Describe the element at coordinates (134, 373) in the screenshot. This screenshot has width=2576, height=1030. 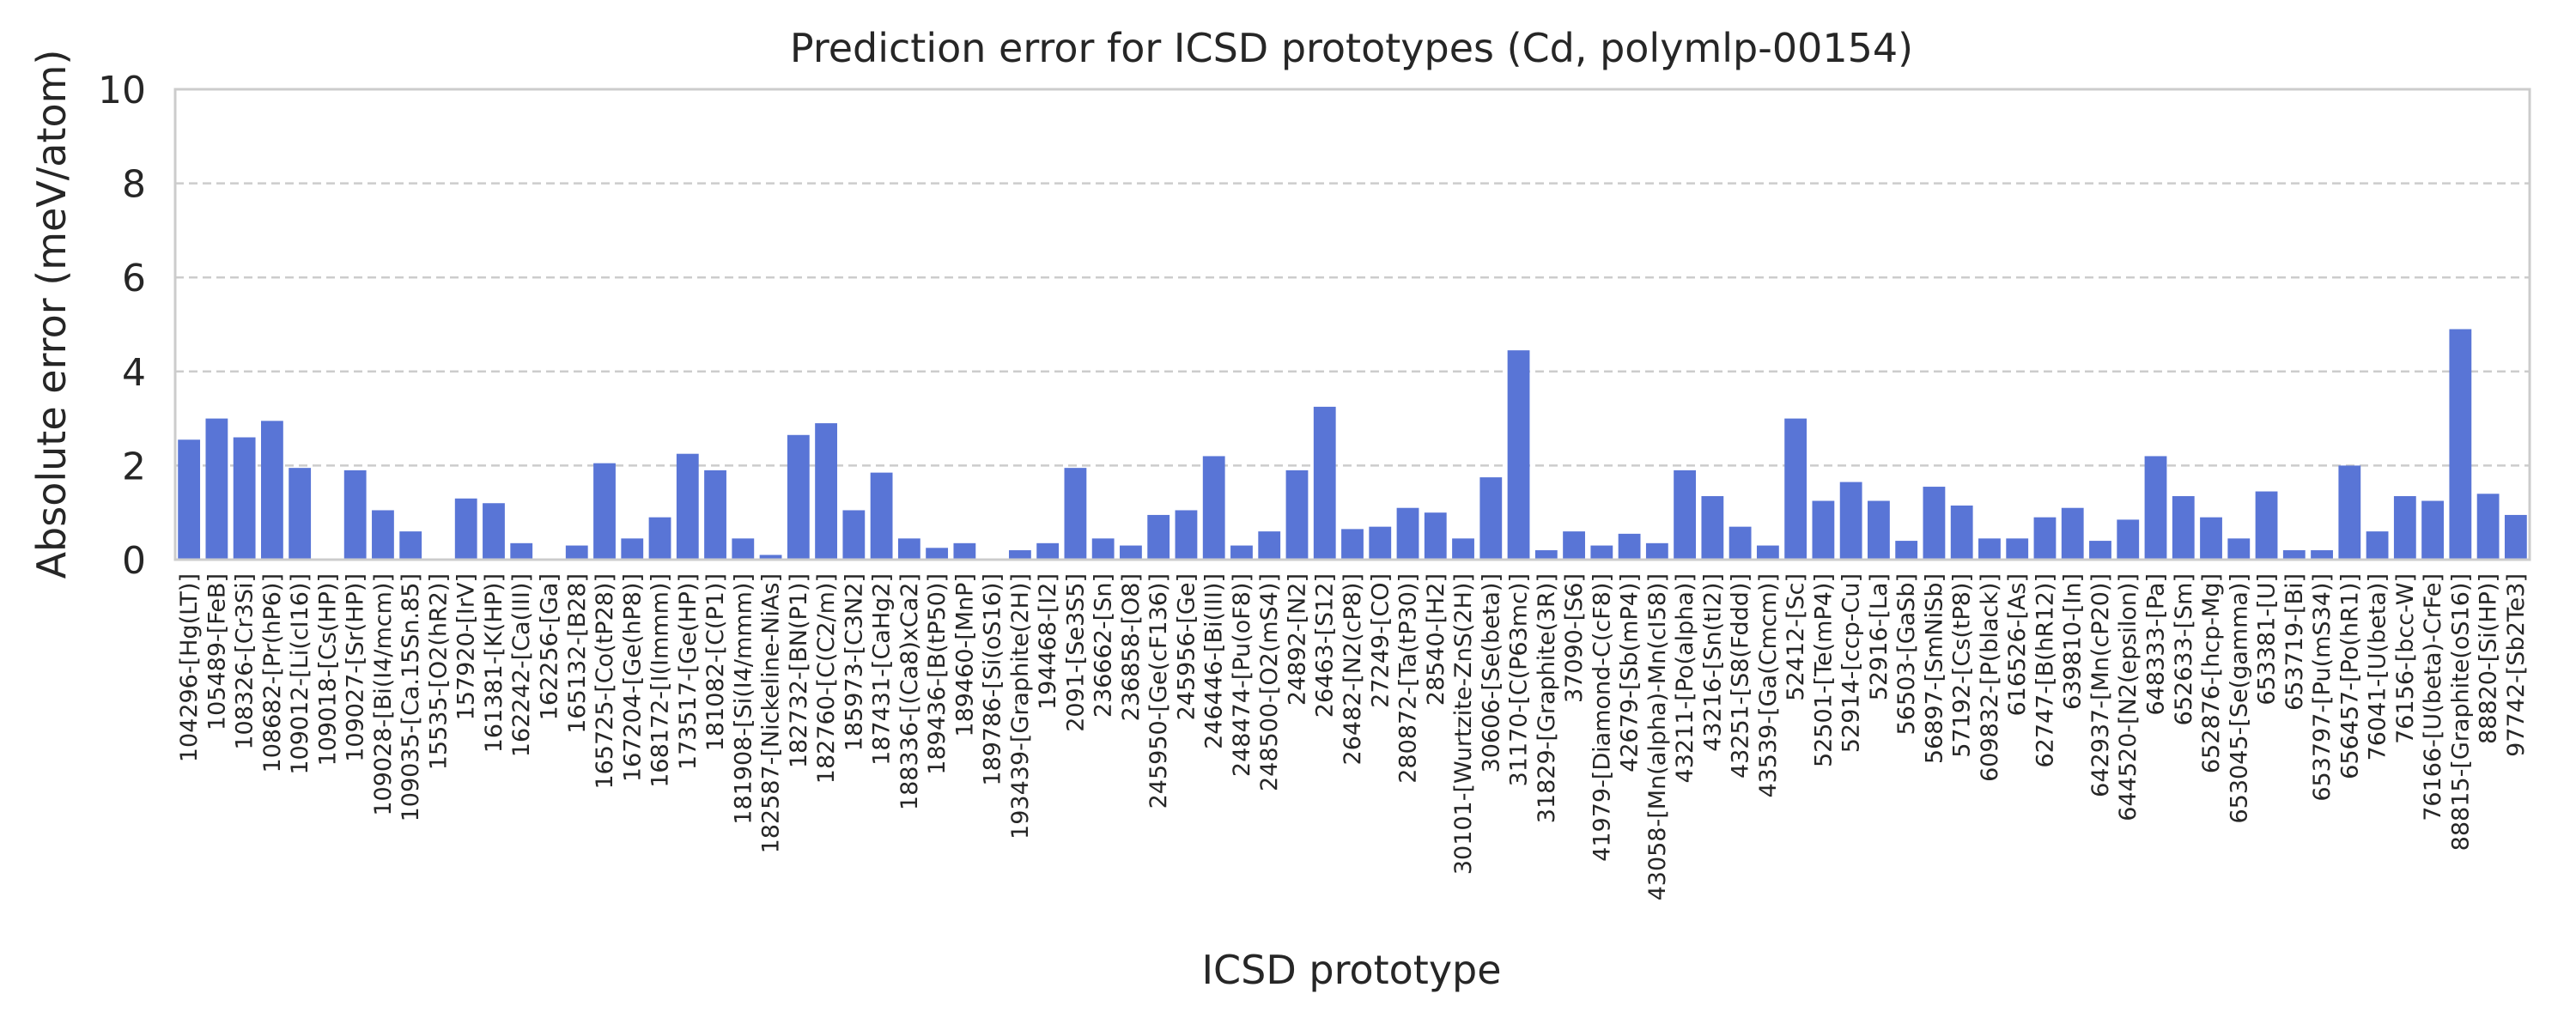
I see `y-tick-label: 4` at that location.